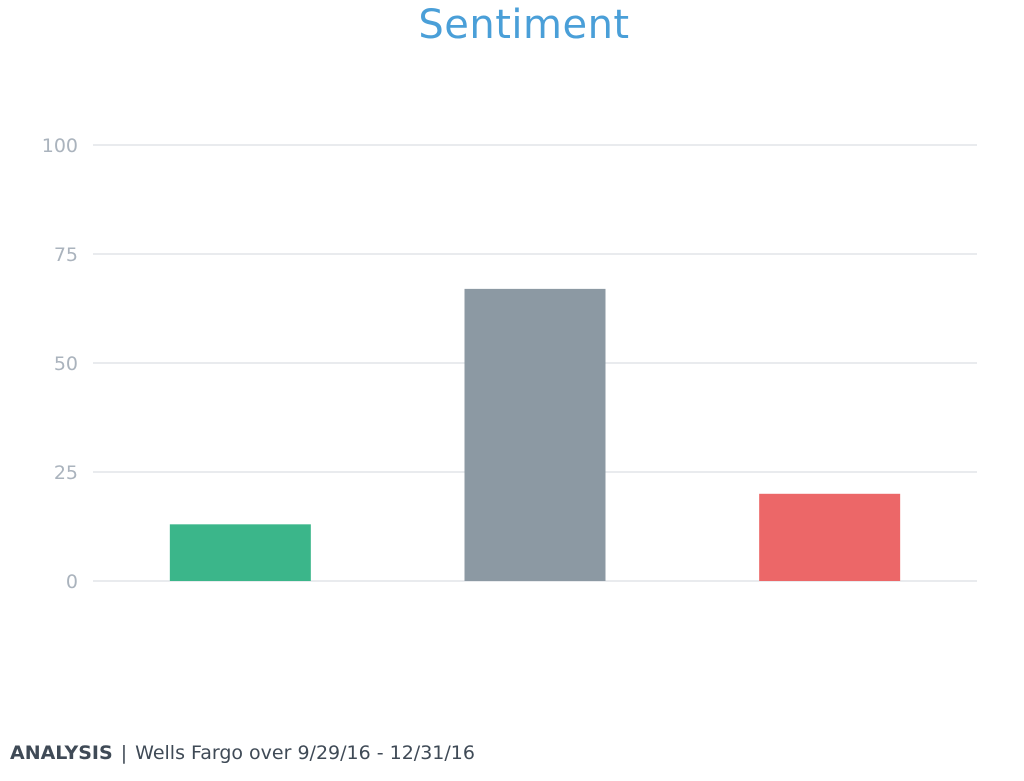 This screenshot has height=781, width=1024. Describe the element at coordinates (524, 25) in the screenshot. I see `chart-title: Sentiment` at that location.